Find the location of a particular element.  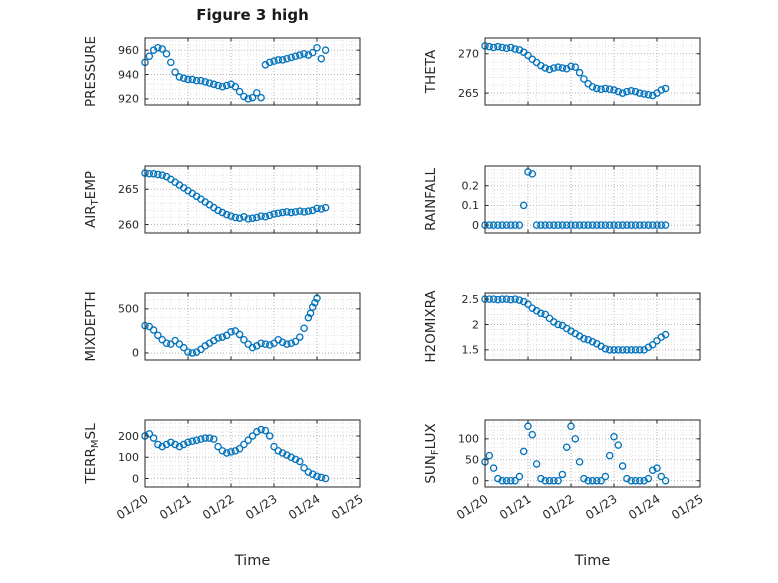

y-axis-label: THETA is located at coordinates (431, 71).